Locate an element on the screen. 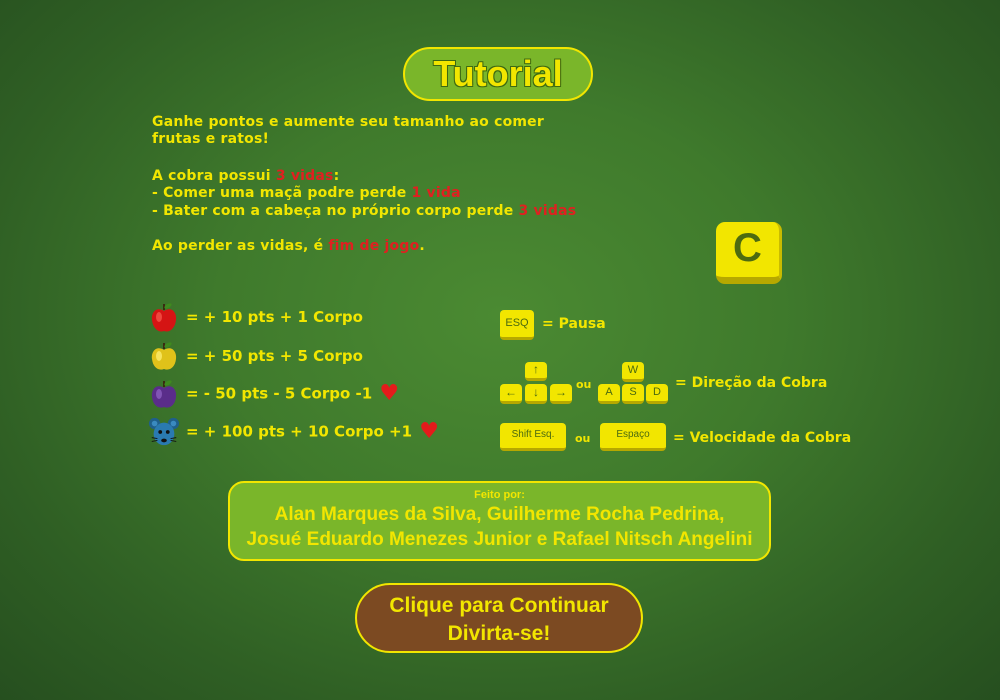 The width and height of the screenshot is (1000, 700). item-rotten-apple: = - 50 pts - 5 Corpo -1 ♥ is located at coordinates (273, 394).